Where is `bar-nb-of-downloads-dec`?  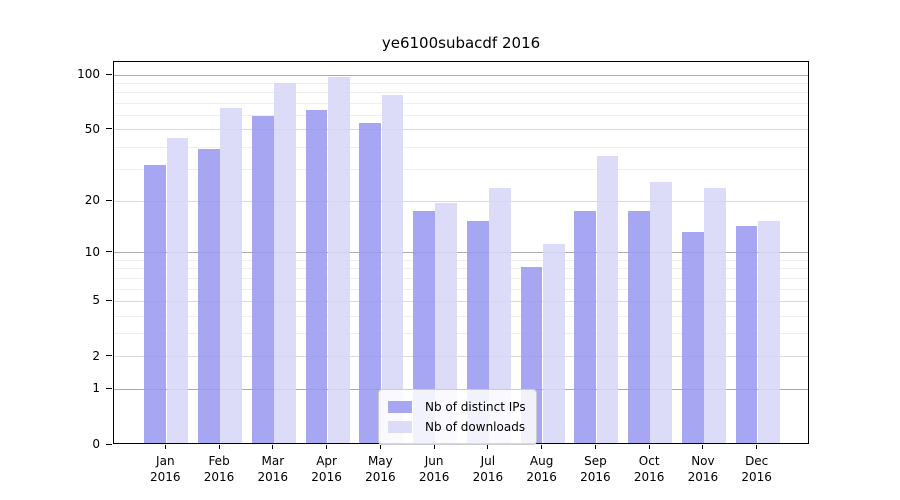
bar-nb-of-downloads-dec is located at coordinates (769, 331).